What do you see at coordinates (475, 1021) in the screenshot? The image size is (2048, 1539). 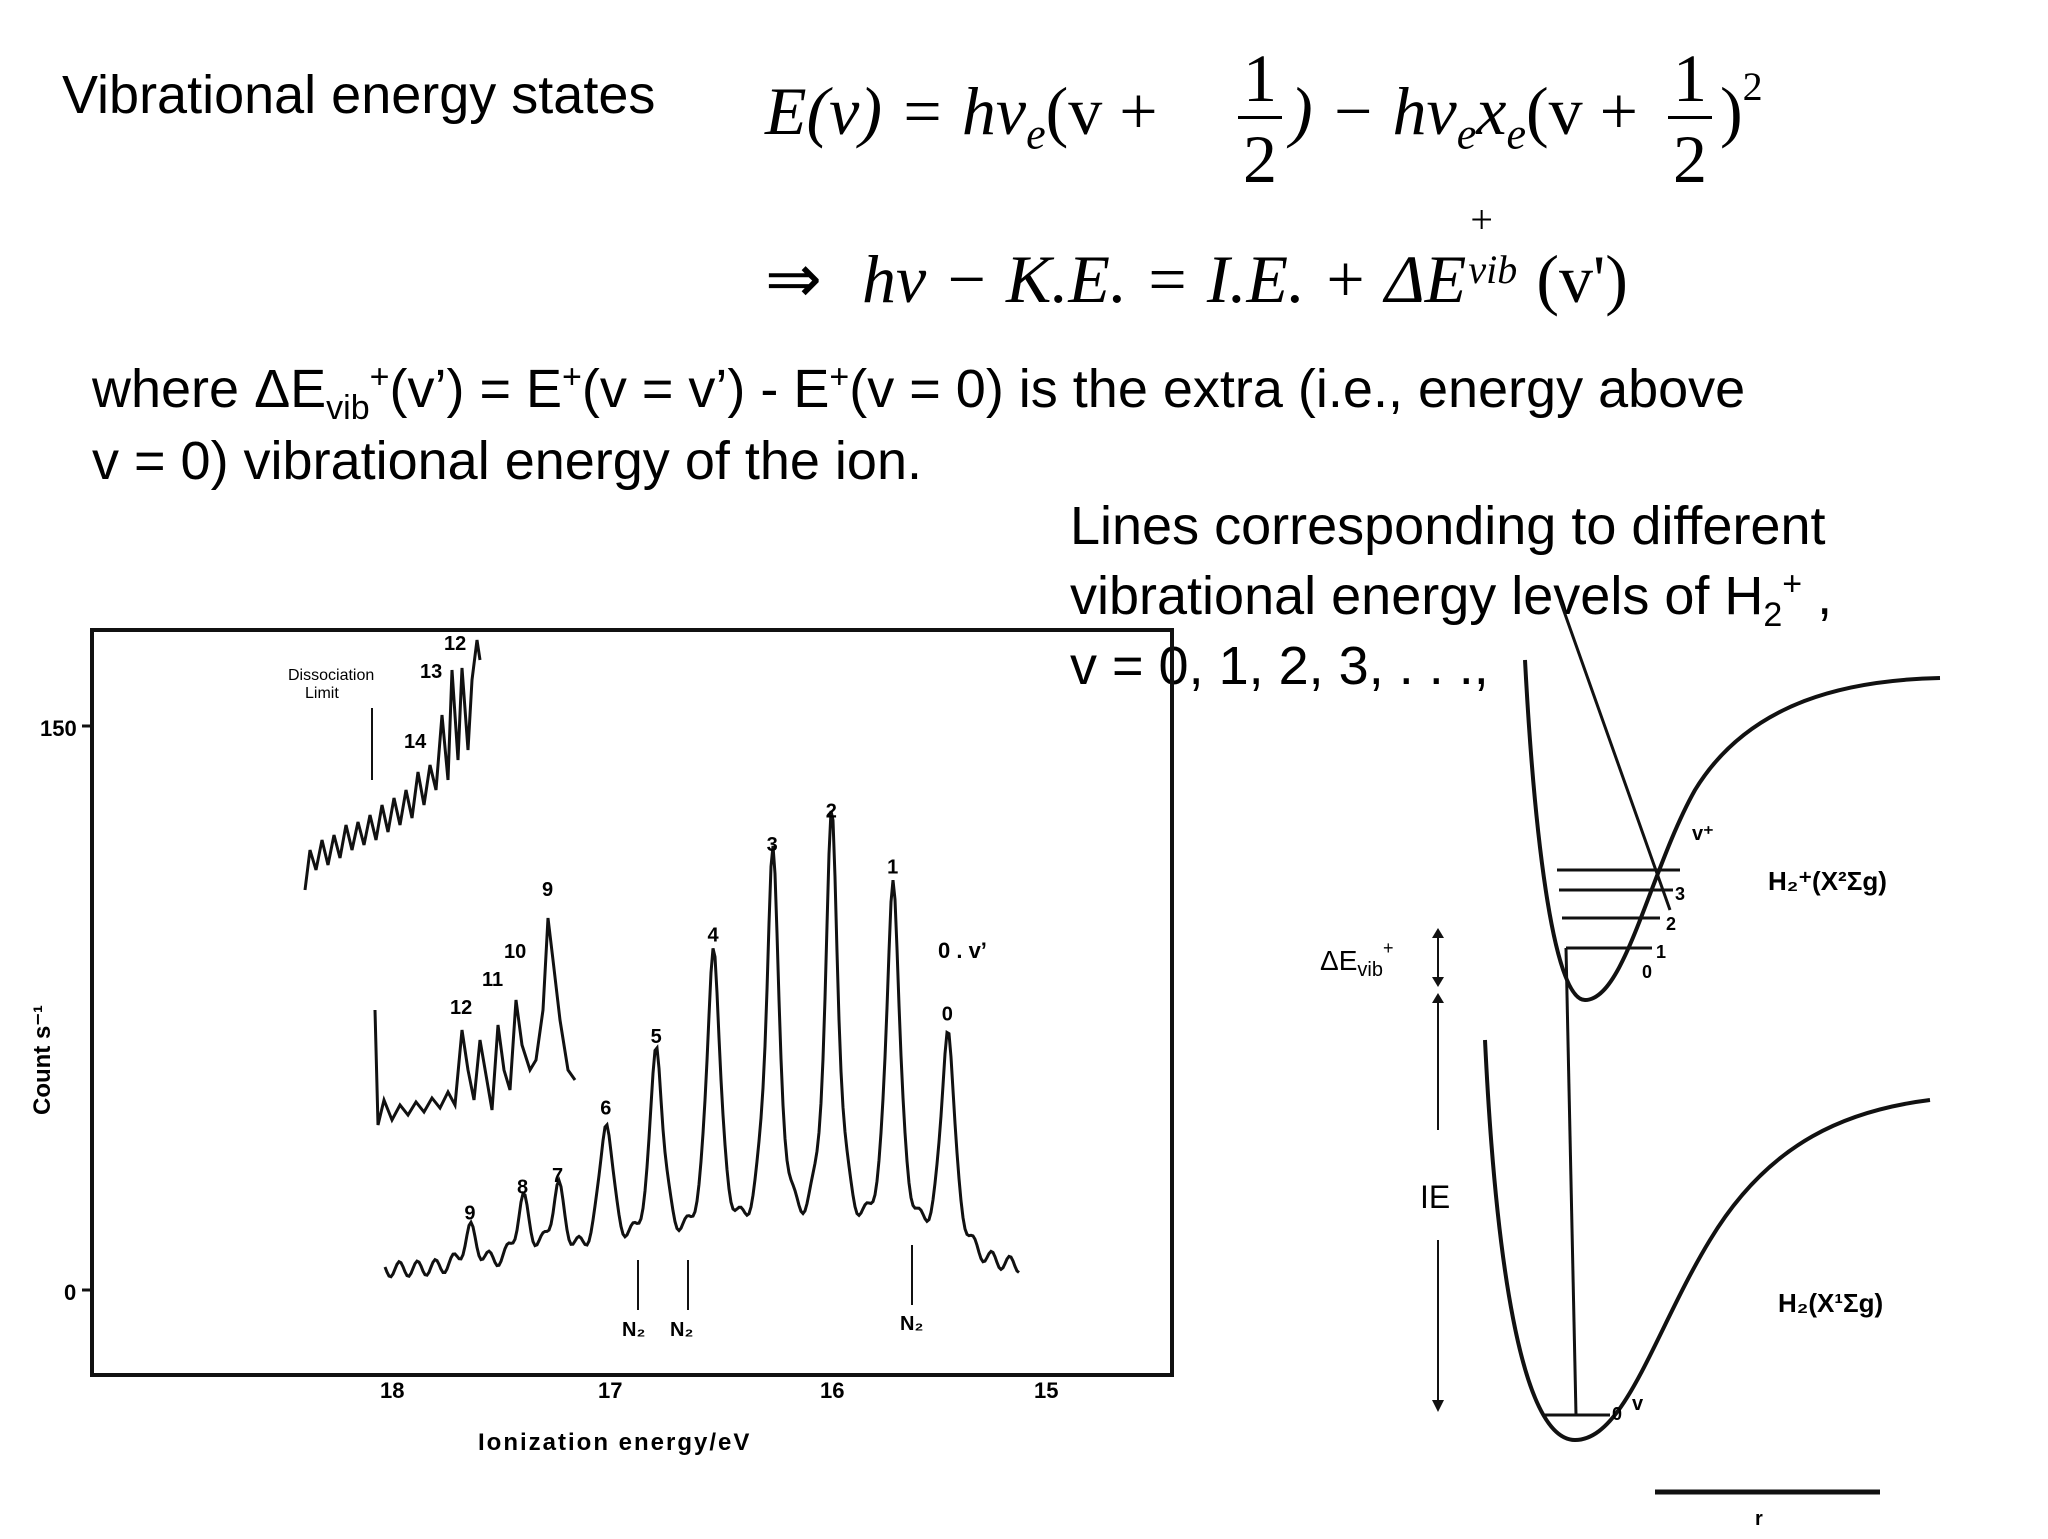 I see `mid-spectrum-trace` at bounding box center [475, 1021].